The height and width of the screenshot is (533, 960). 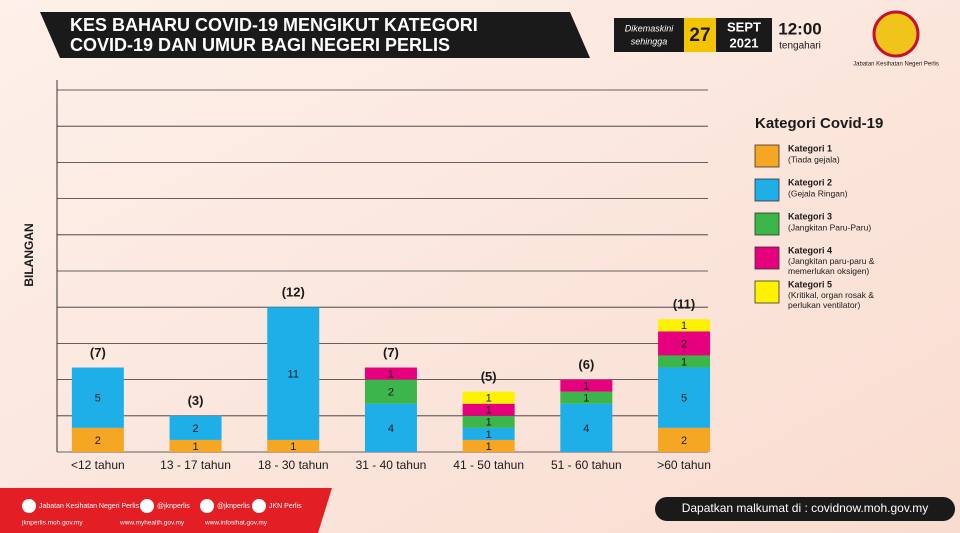 I want to click on legend-name: Kategori 2, so click(x=810, y=182).